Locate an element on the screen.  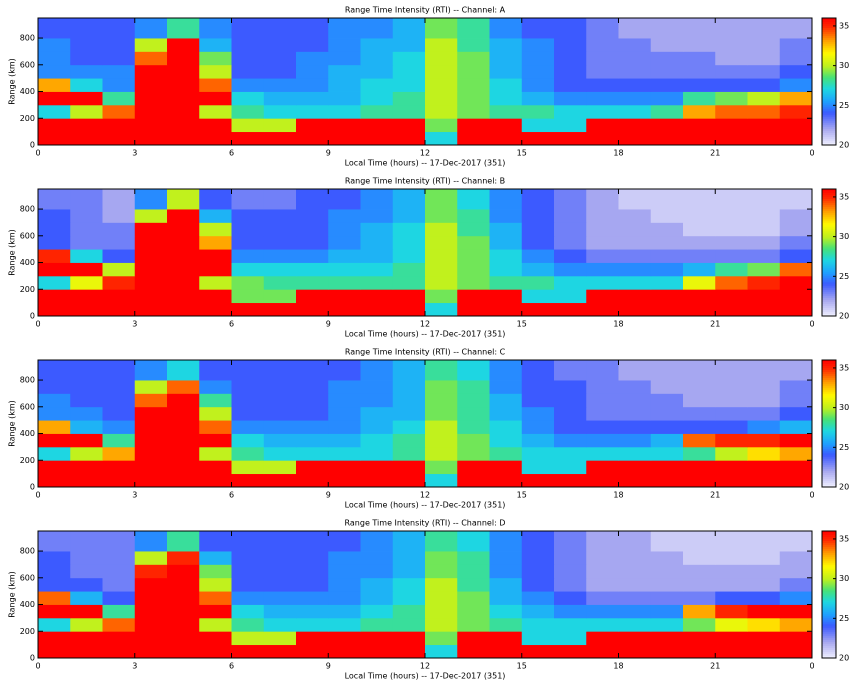
colorbar-tick-label: 20 is located at coordinates (844, 316).